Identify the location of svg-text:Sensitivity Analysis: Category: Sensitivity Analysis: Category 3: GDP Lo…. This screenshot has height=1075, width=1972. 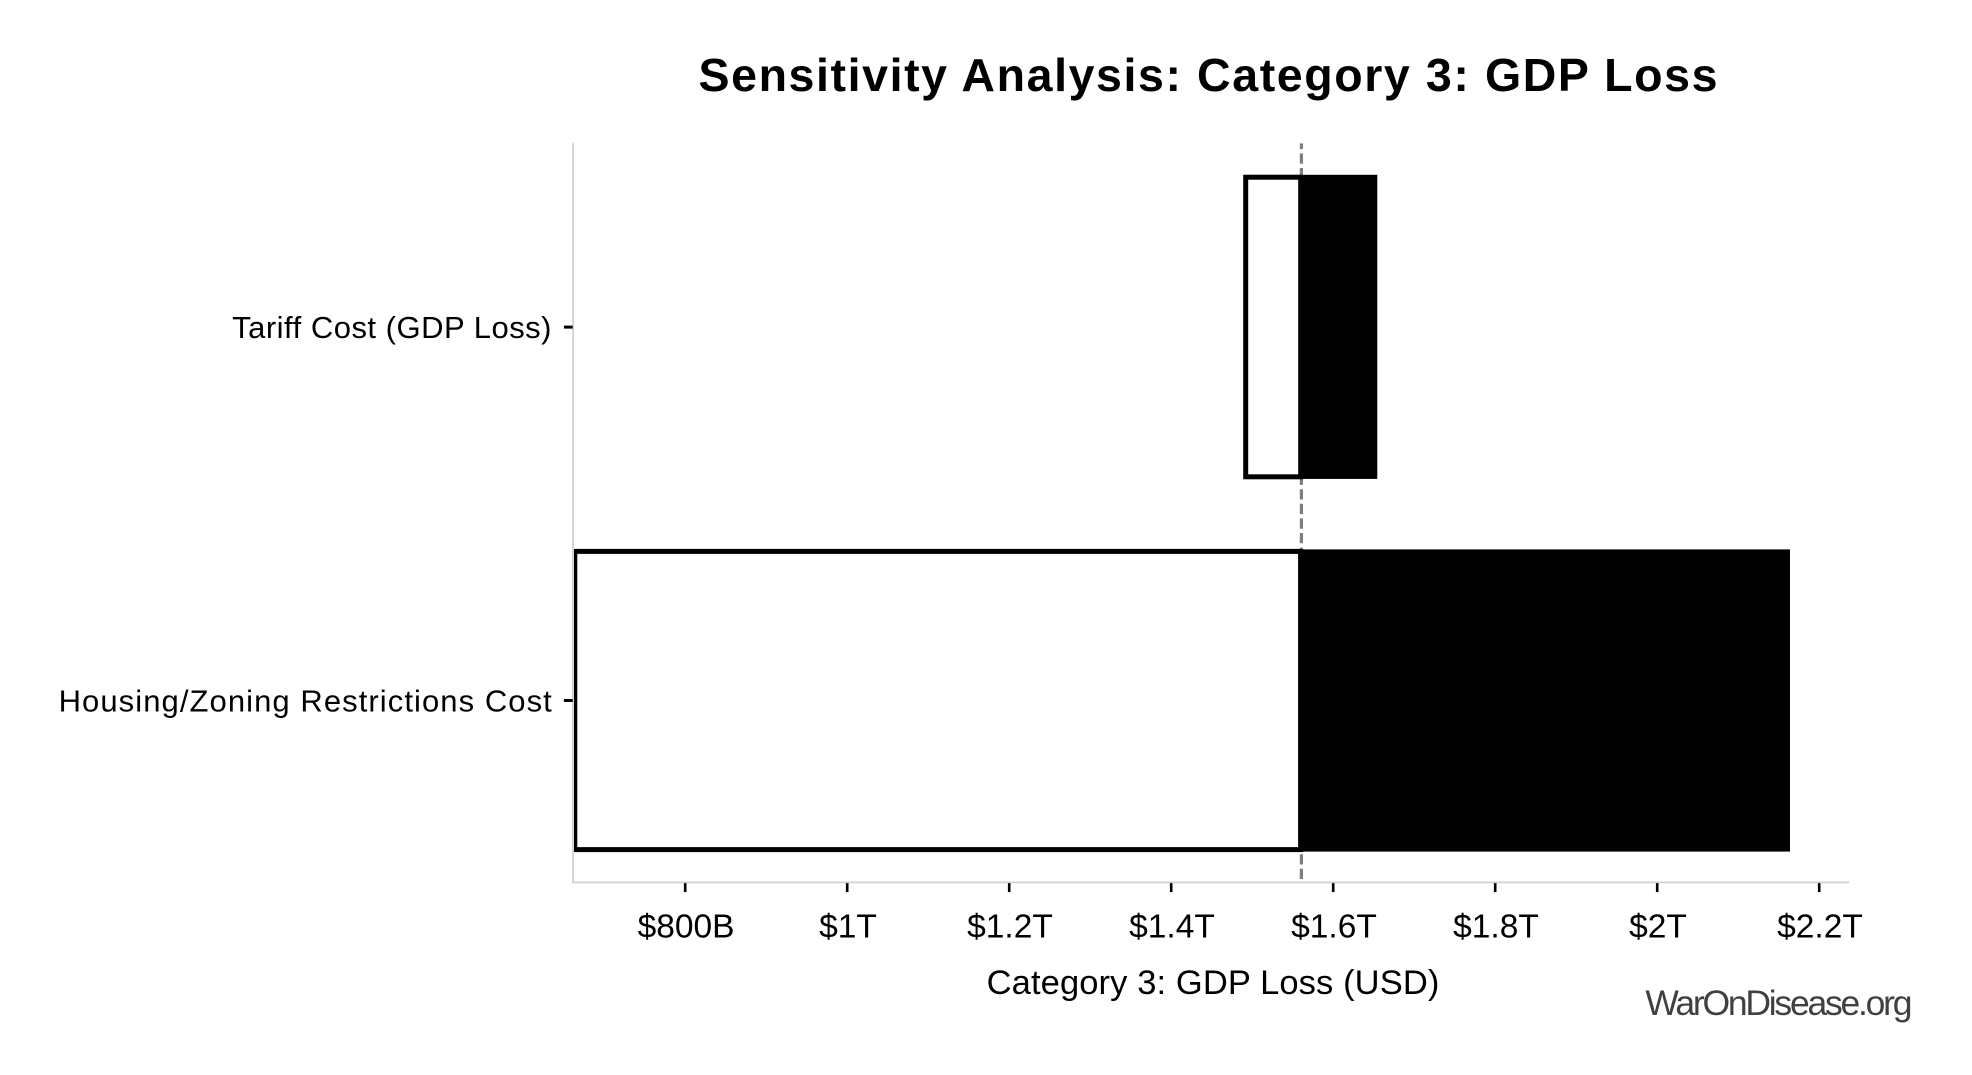
(1208, 75).